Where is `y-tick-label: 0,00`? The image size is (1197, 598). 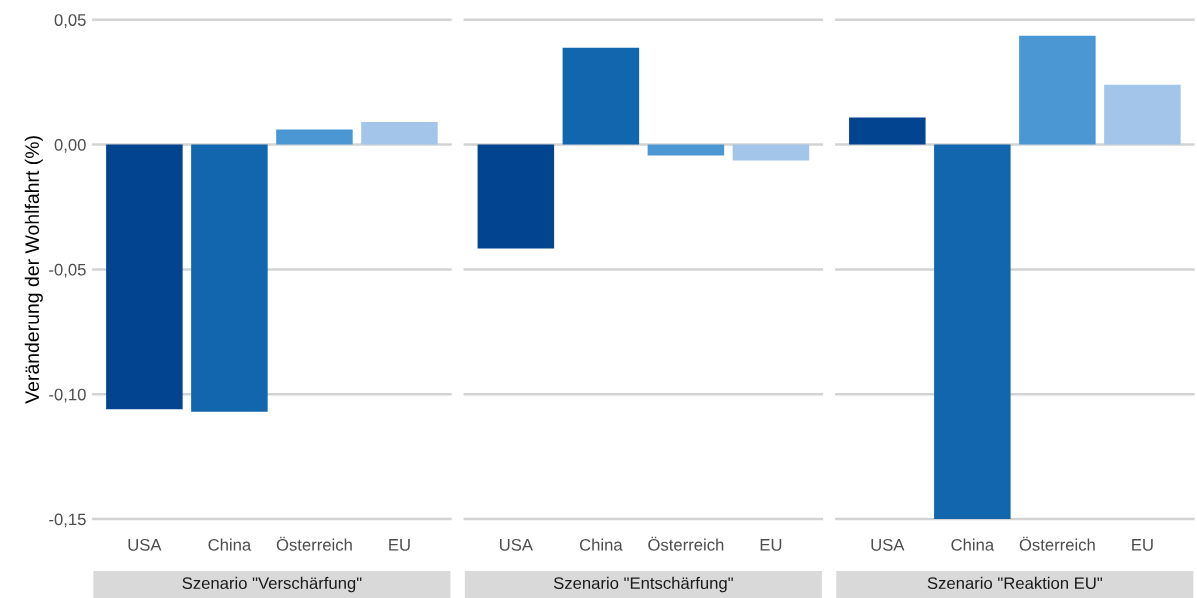 y-tick-label: 0,00 is located at coordinates (70, 145).